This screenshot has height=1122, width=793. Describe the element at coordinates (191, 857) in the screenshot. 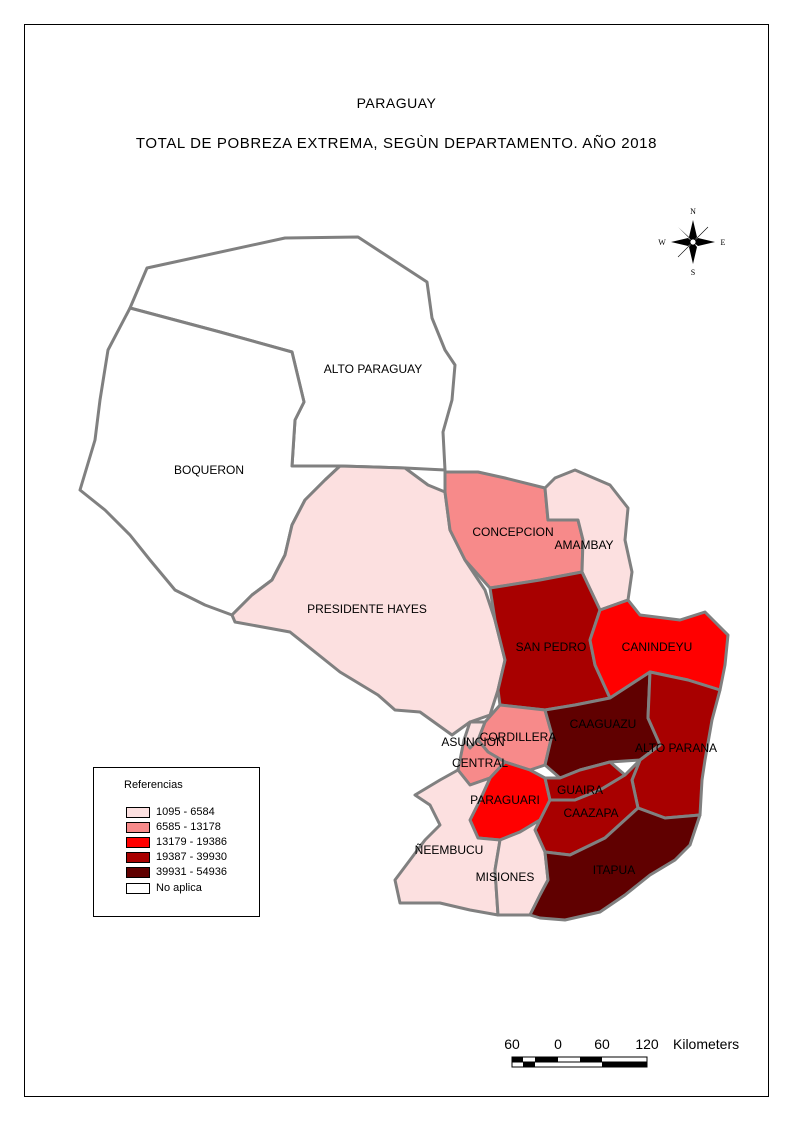

I see `legend-label: 19387 - 39930` at that location.